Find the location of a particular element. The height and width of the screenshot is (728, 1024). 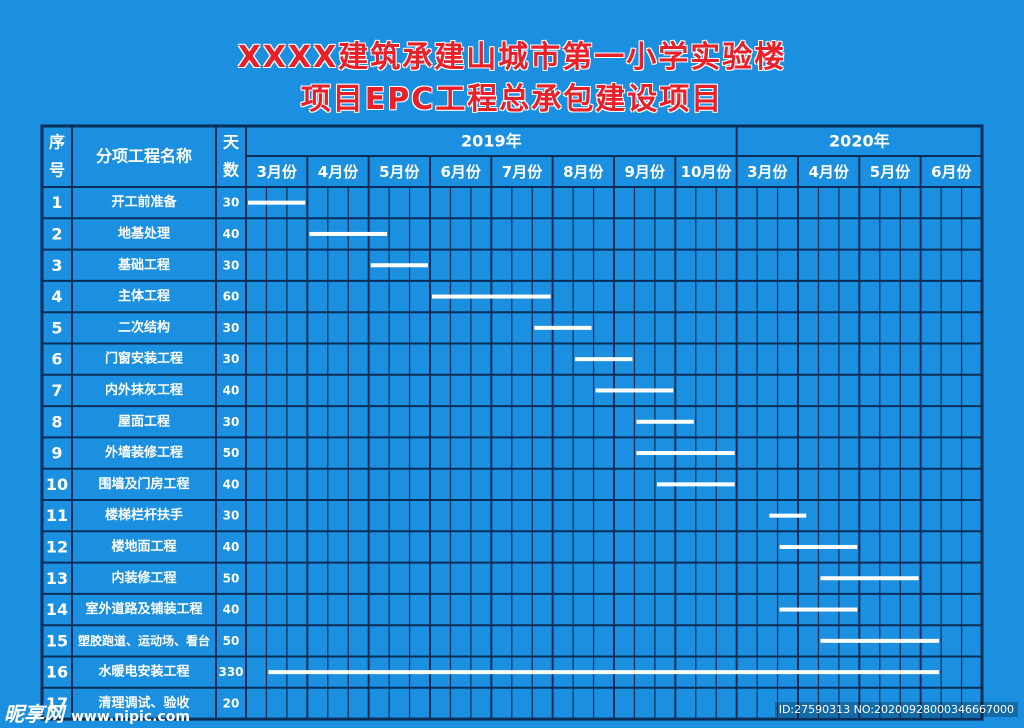

header-days-bottom: 数 is located at coordinates (231, 170).